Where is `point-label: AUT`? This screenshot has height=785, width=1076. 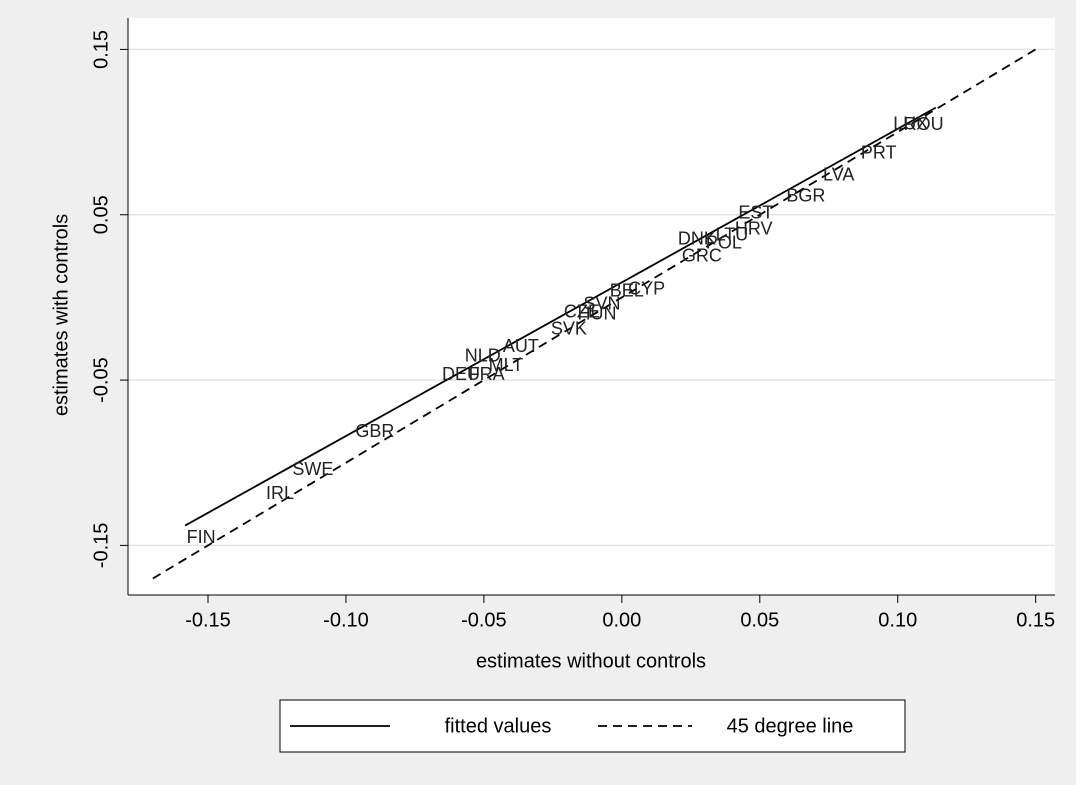 point-label: AUT is located at coordinates (521, 346).